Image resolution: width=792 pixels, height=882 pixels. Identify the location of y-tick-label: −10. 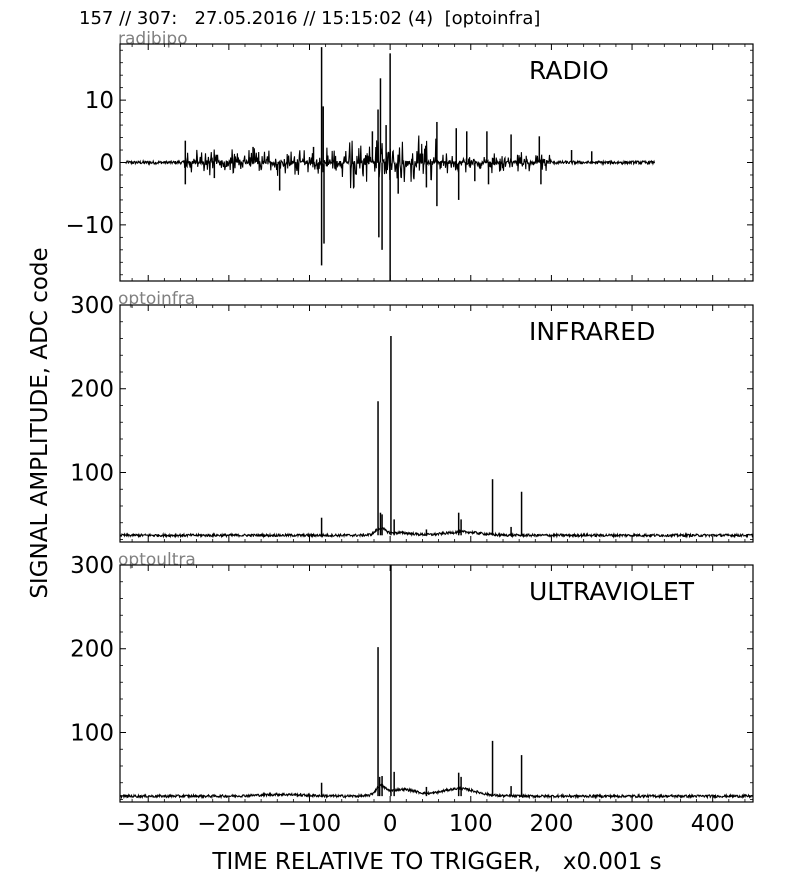
(89, 226).